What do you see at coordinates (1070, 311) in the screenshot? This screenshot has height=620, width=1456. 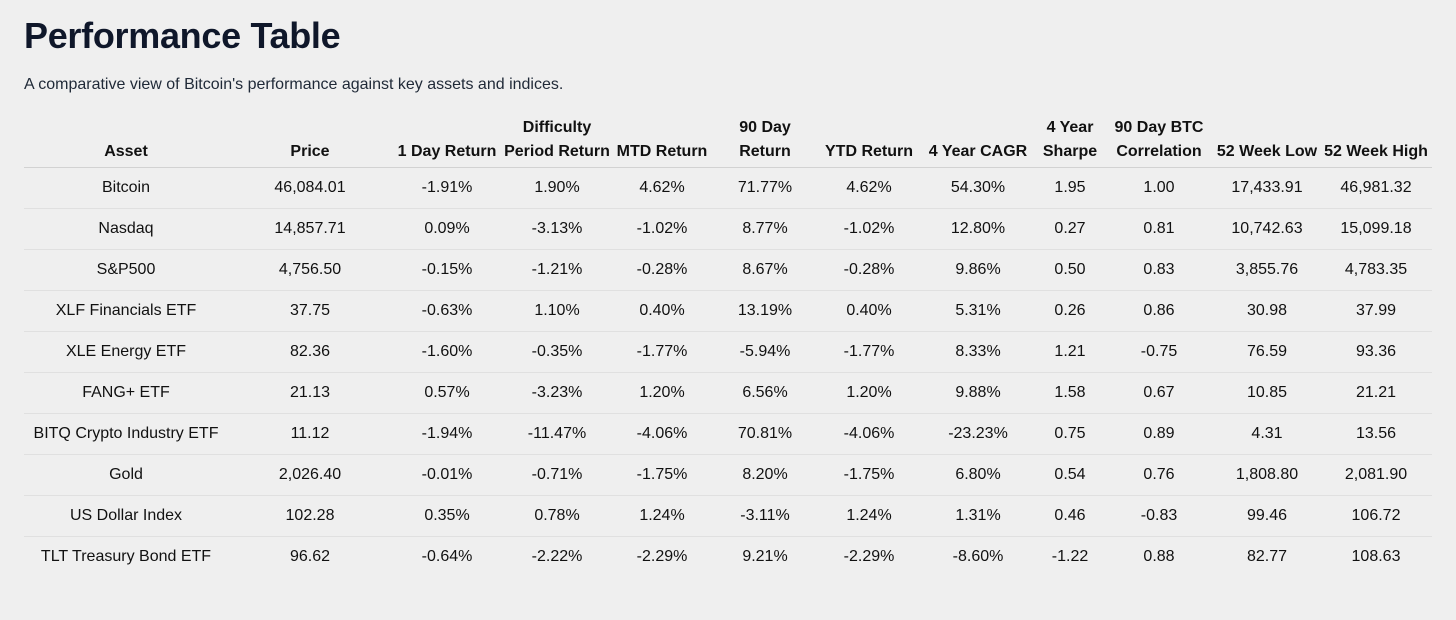 I see `cell-4-year-sharpe: 0.26` at bounding box center [1070, 311].